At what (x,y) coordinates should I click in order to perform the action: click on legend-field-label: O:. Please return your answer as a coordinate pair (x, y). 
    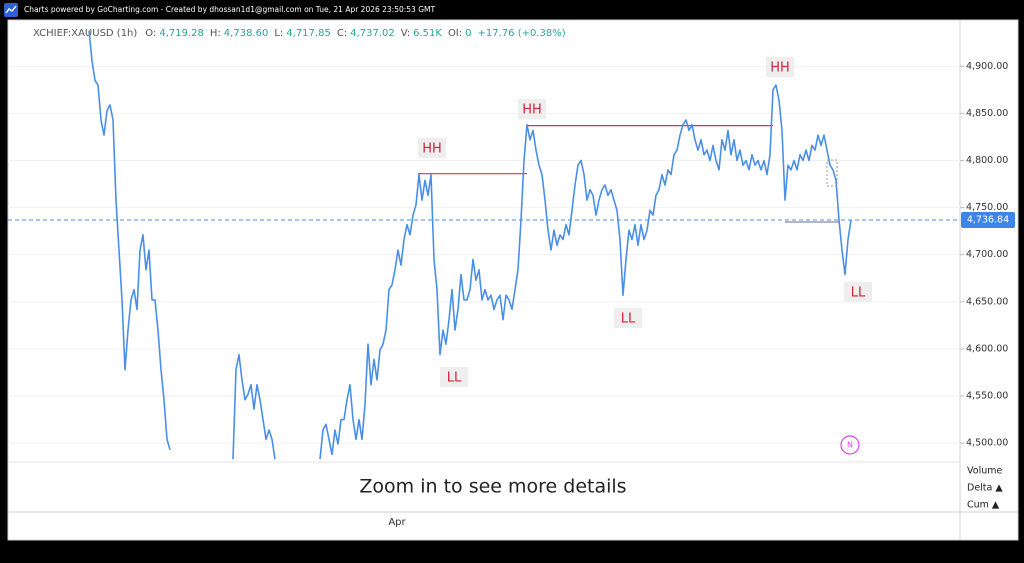
    Looking at the image, I should click on (150, 33).